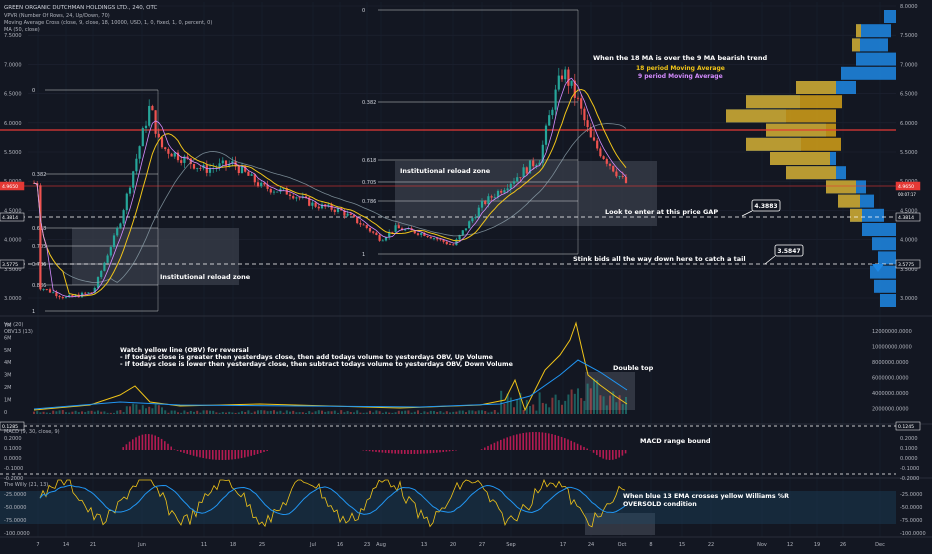 The image size is (932, 554). I want to click on time-tick: 13, so click(424, 545).